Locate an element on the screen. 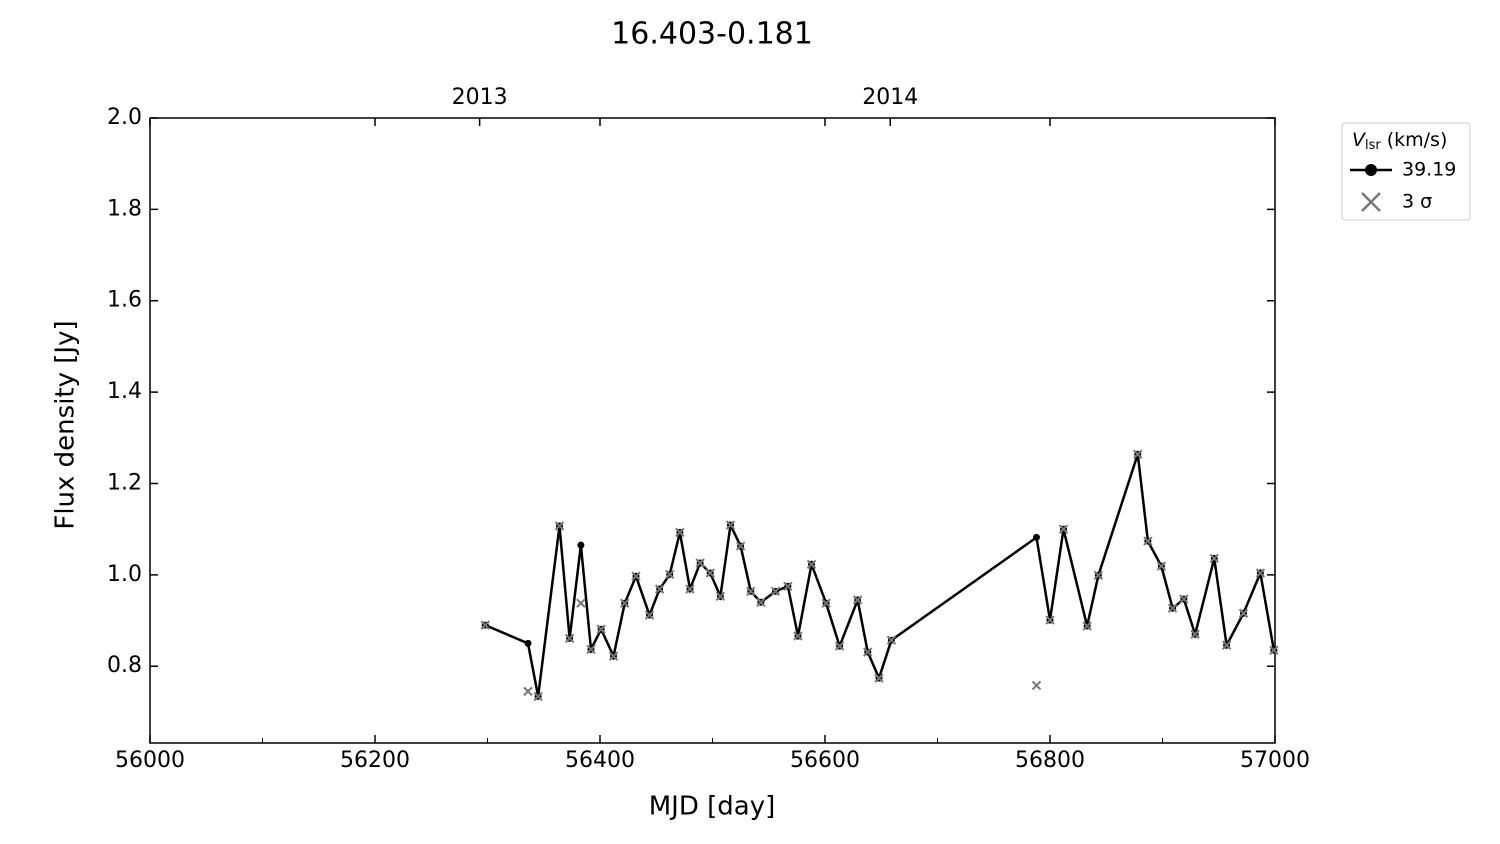  y-tick-label: 0.8 is located at coordinates (124, 665).